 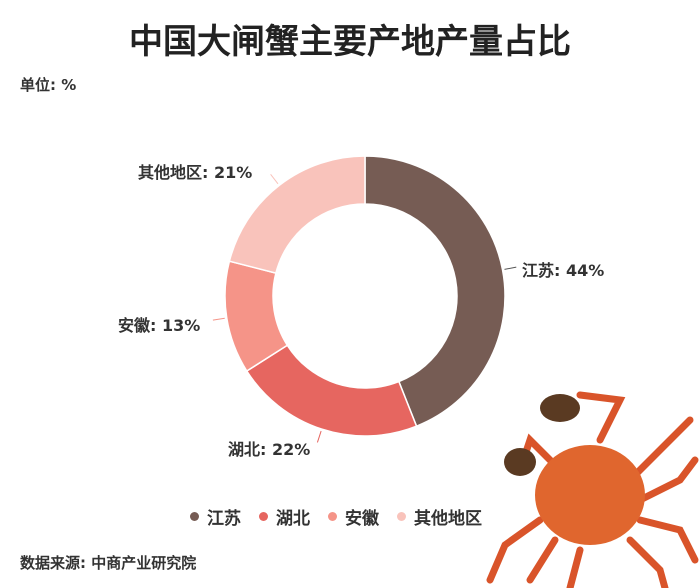 I want to click on legend-label: 其他地区, so click(x=448, y=519).